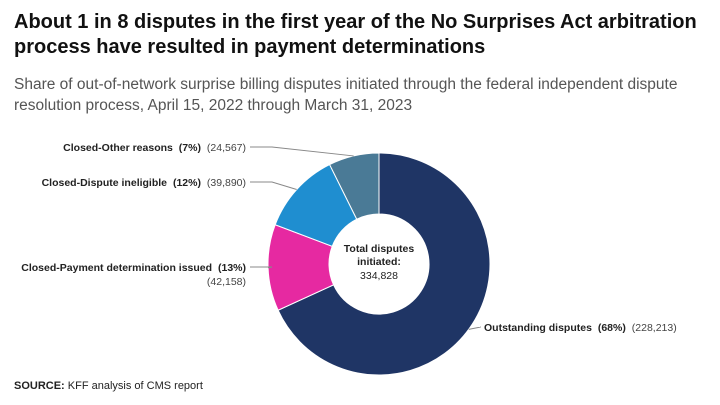  I want to click on leader-outstanding, so click(474, 328).